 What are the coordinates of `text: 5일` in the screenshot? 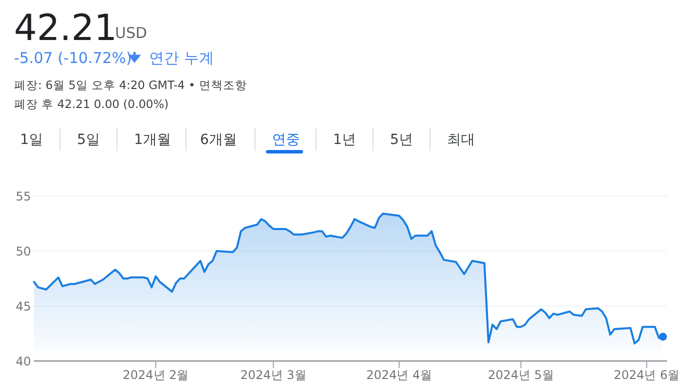 It's located at (88, 140).